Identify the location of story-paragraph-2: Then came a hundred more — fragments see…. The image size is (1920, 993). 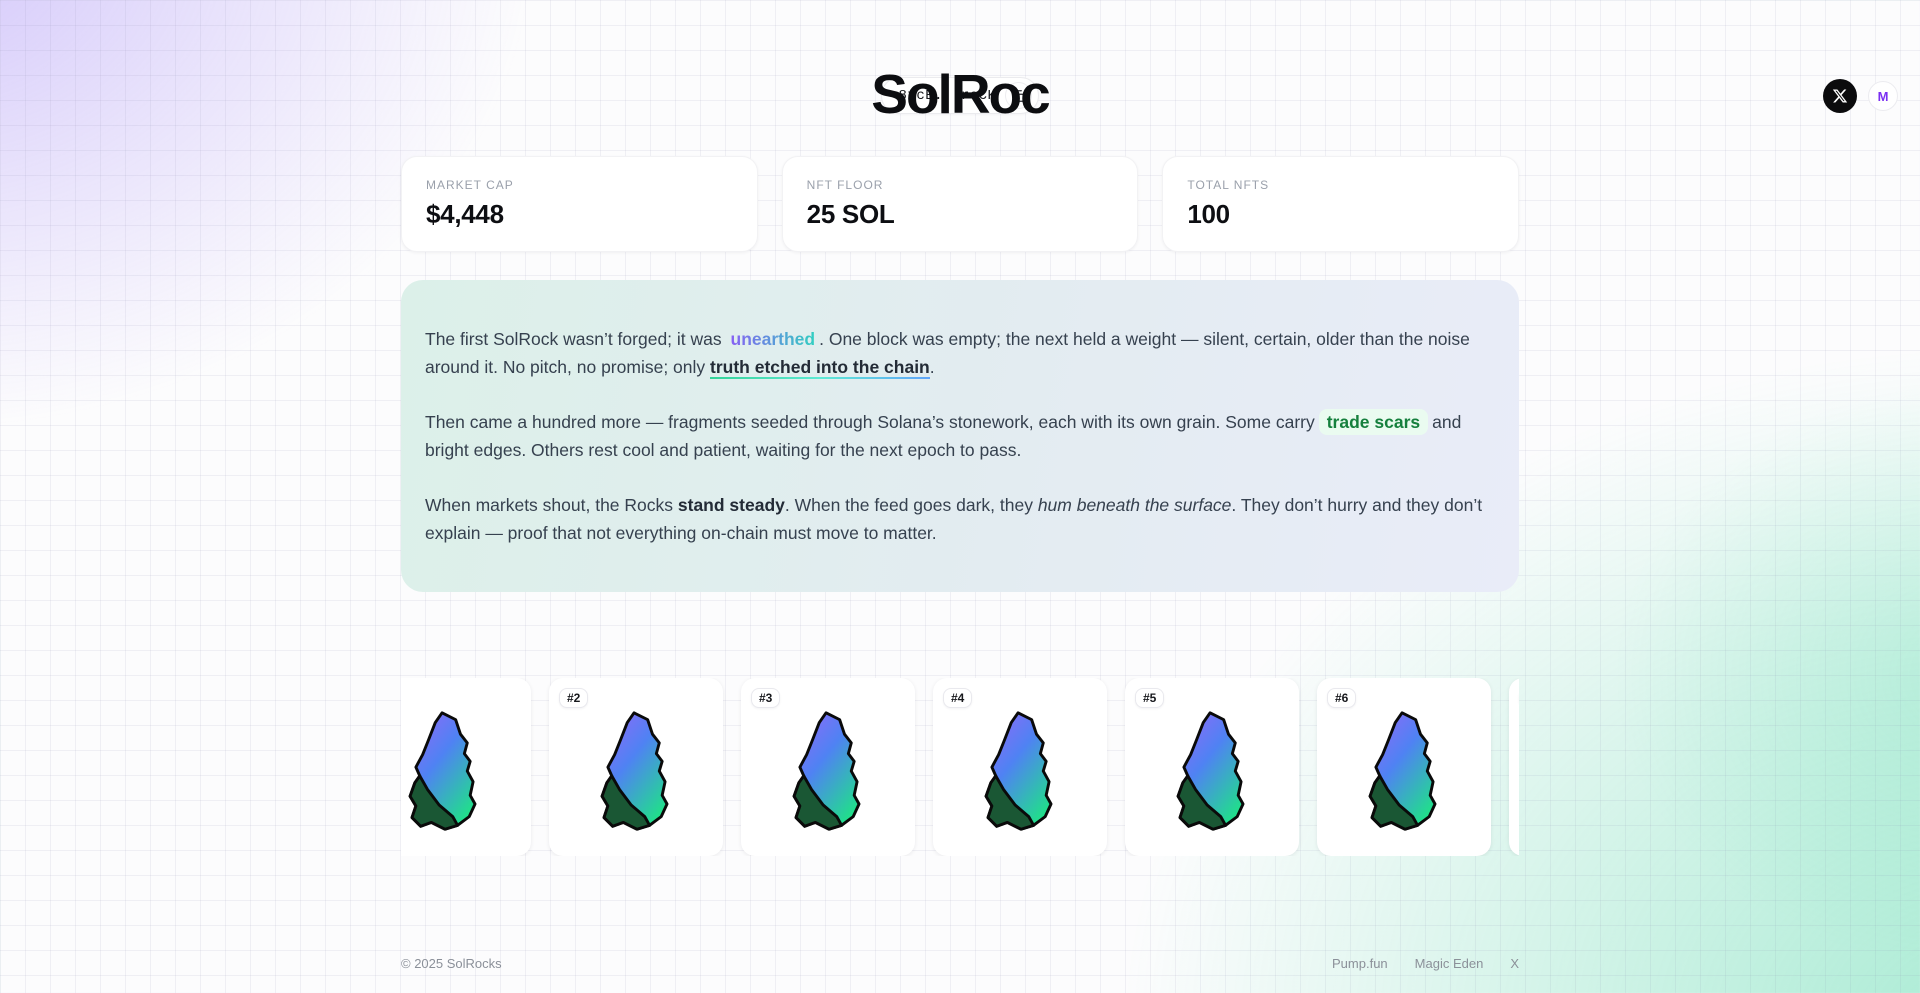
(960, 436).